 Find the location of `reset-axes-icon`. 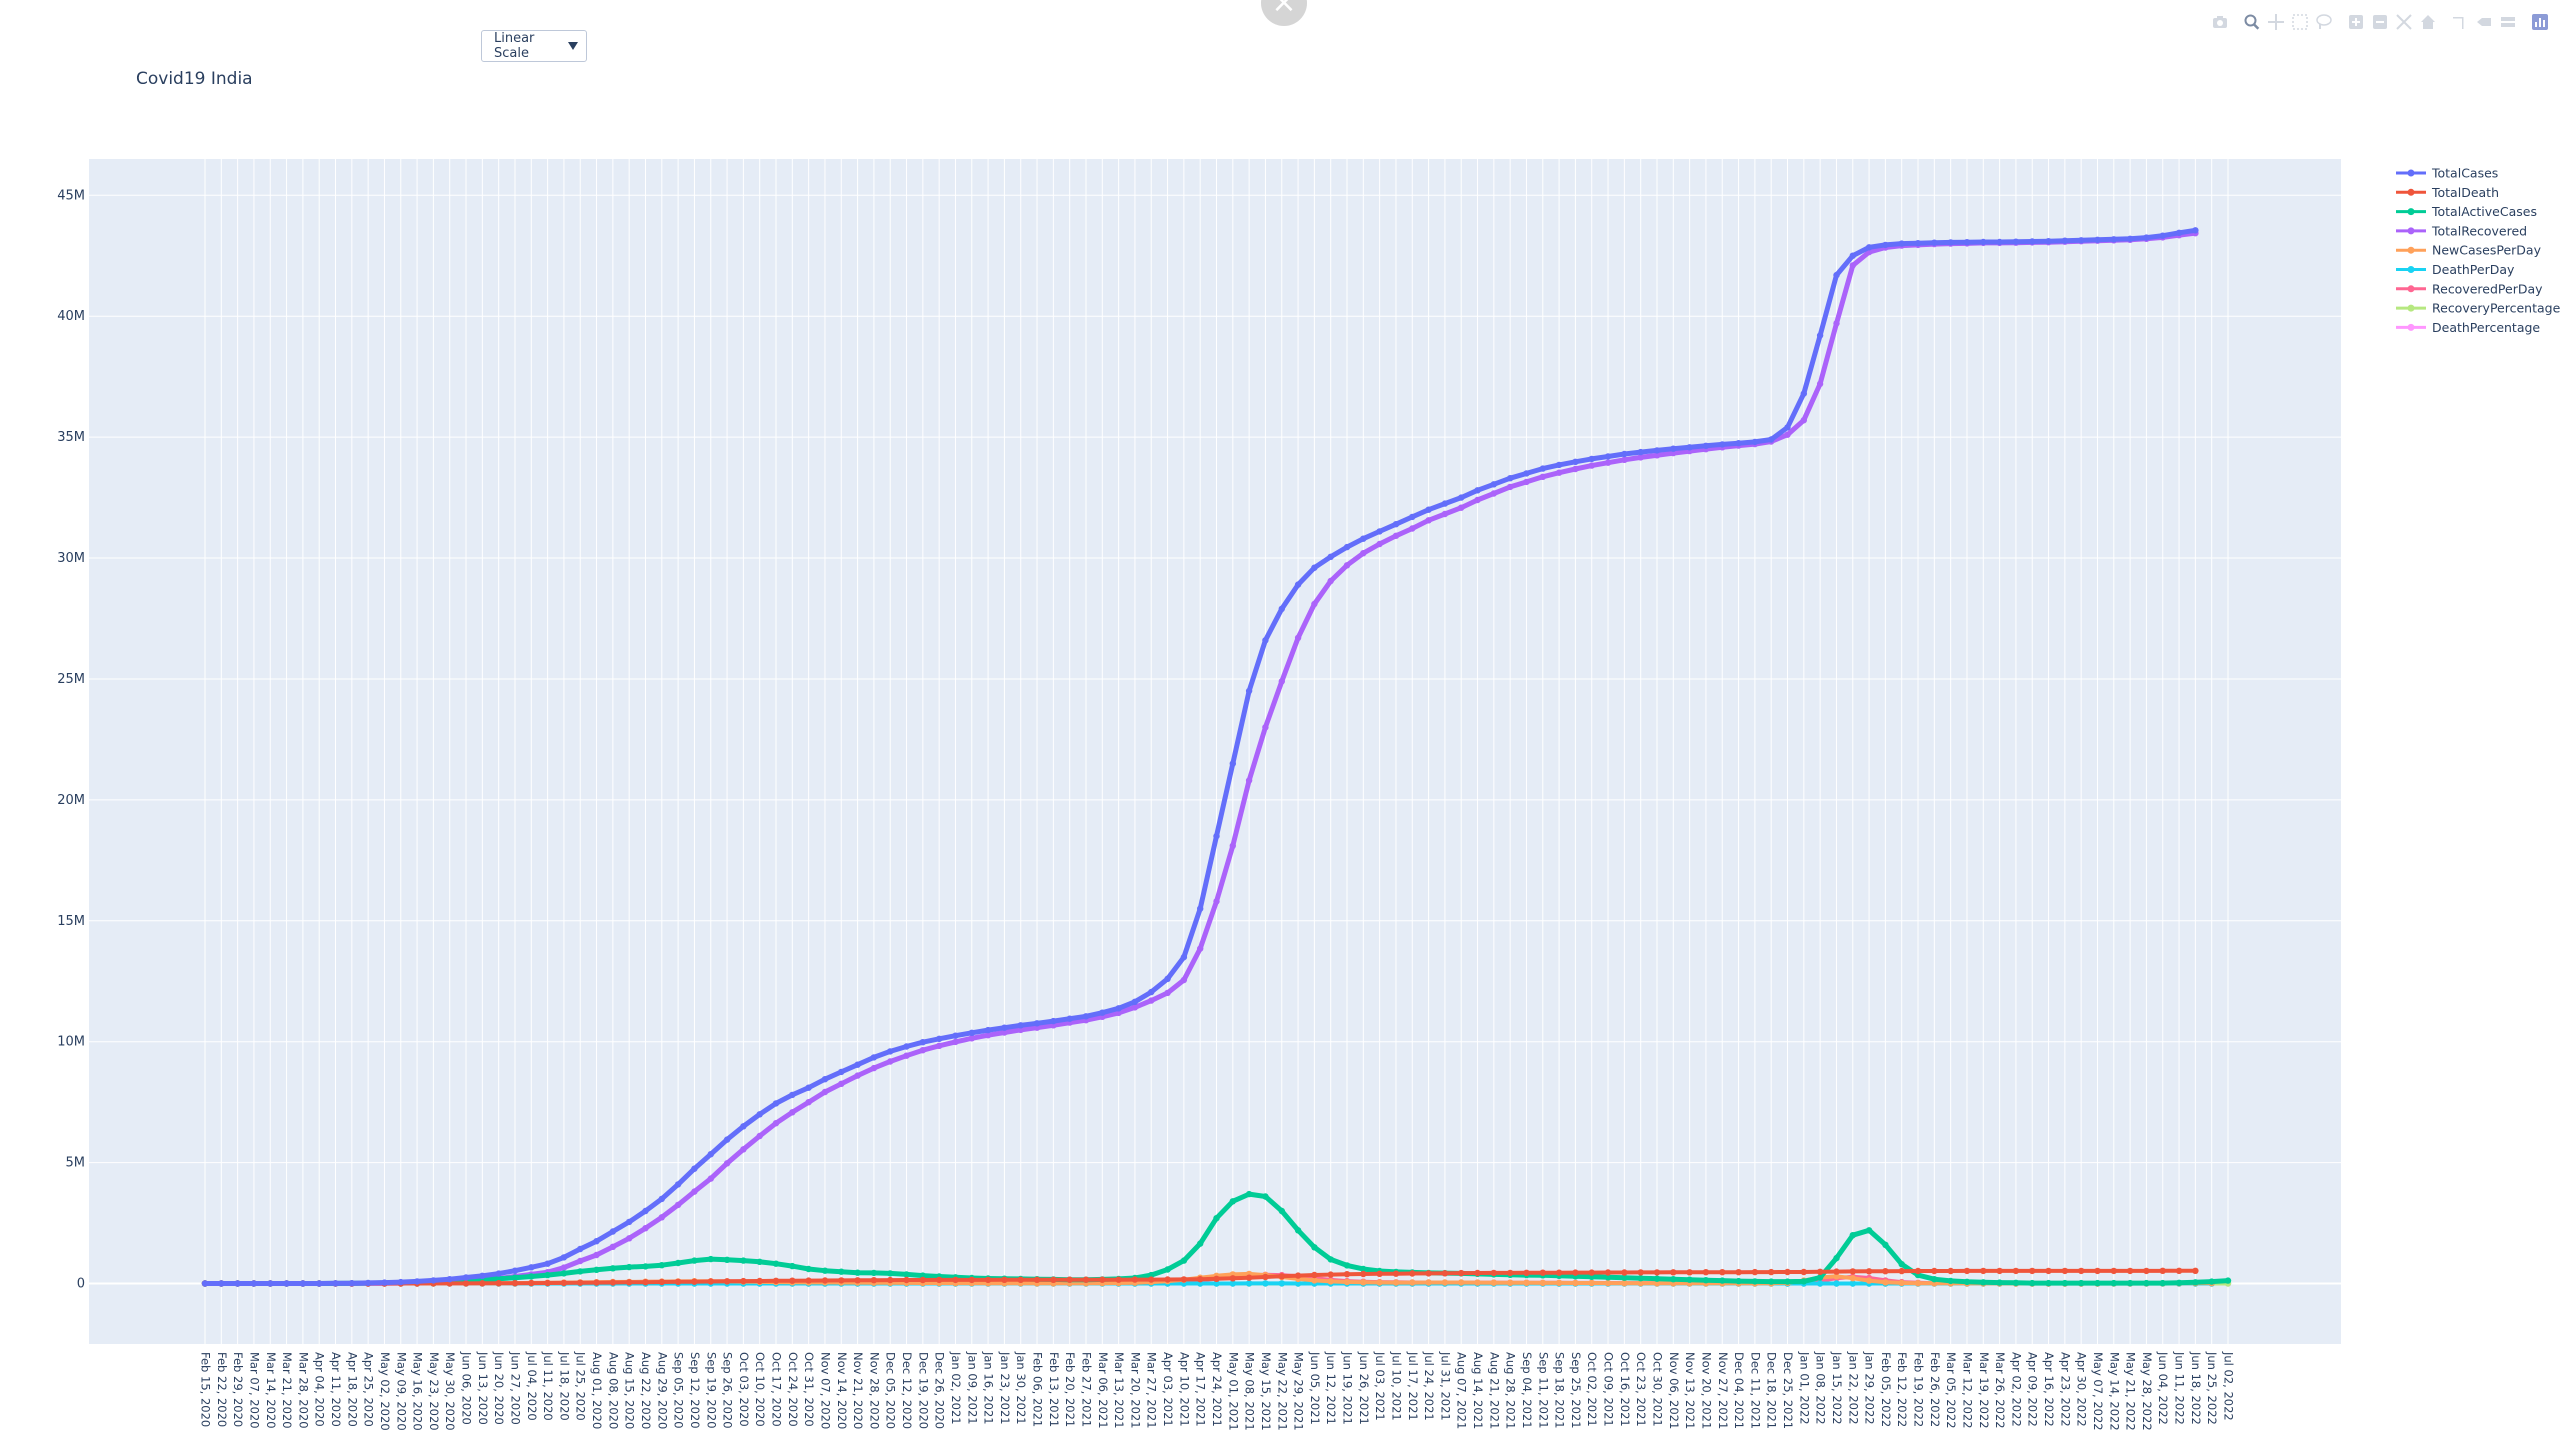

reset-axes-icon is located at coordinates (2428, 22).